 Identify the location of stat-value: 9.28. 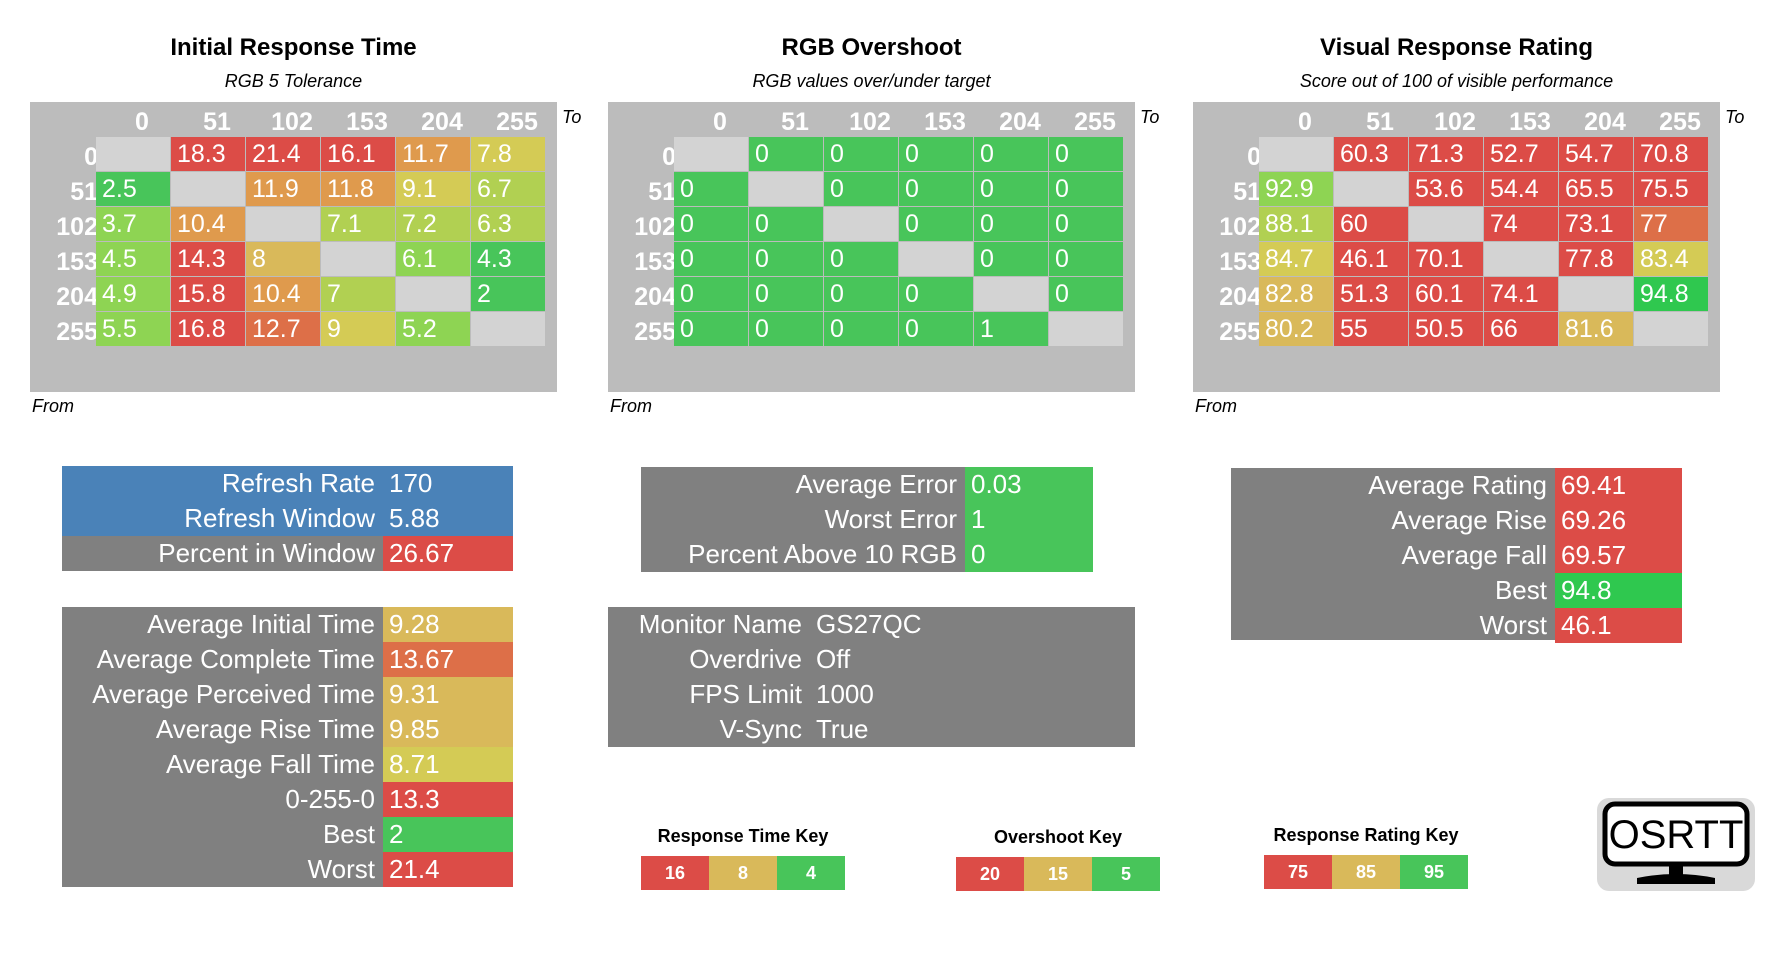
(448, 624).